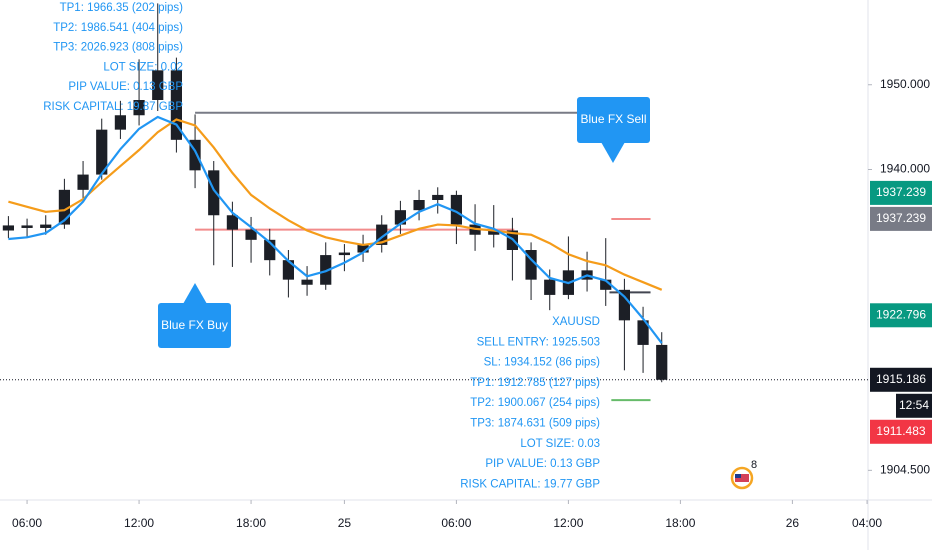 The height and width of the screenshot is (550, 932). I want to click on callout-text: Blue FX Buy, so click(194, 325).